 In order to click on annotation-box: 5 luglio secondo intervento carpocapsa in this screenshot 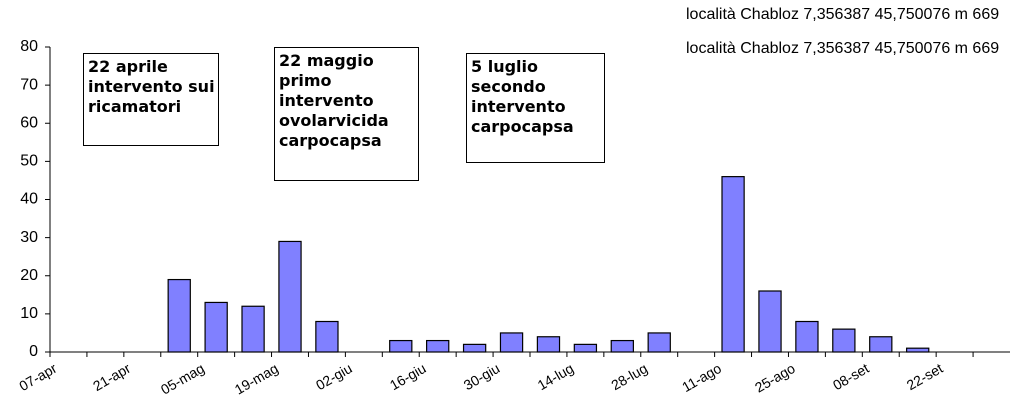, I will do `click(535, 108)`.